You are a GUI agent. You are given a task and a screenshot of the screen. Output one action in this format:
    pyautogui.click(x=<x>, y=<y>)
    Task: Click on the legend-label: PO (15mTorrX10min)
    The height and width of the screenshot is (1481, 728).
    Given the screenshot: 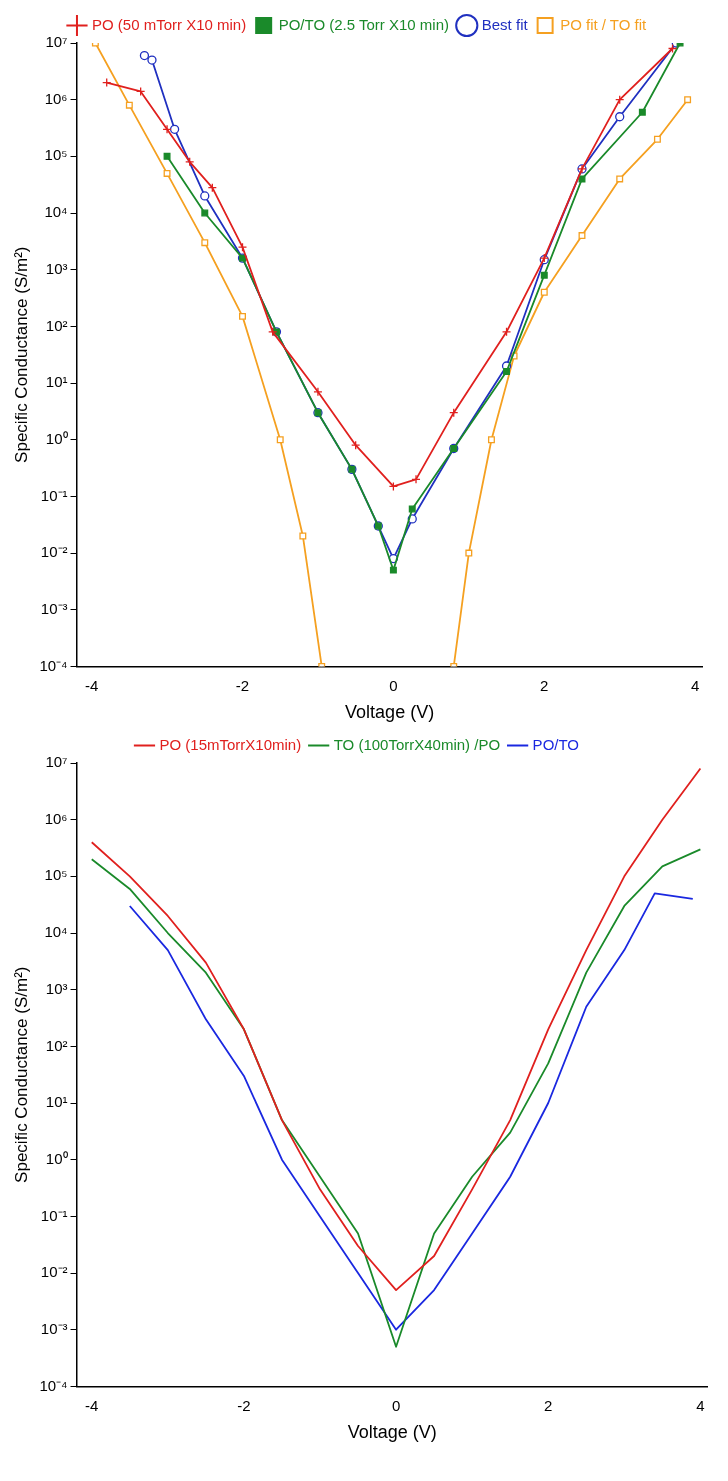 What is the action you would take?
    pyautogui.click(x=230, y=744)
    